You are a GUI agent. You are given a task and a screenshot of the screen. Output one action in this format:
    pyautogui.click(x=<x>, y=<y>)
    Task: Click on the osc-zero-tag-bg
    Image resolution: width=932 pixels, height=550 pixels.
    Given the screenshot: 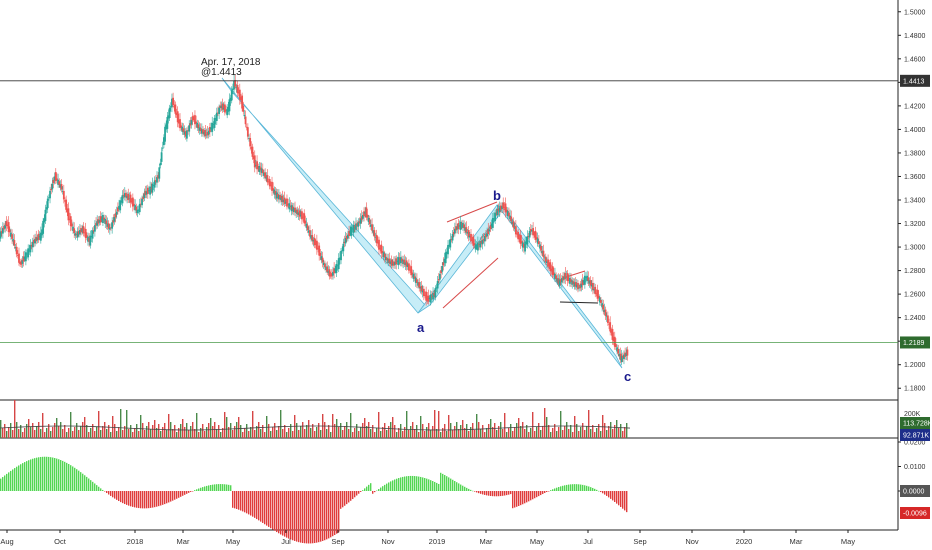 What is the action you would take?
    pyautogui.click(x=915, y=491)
    